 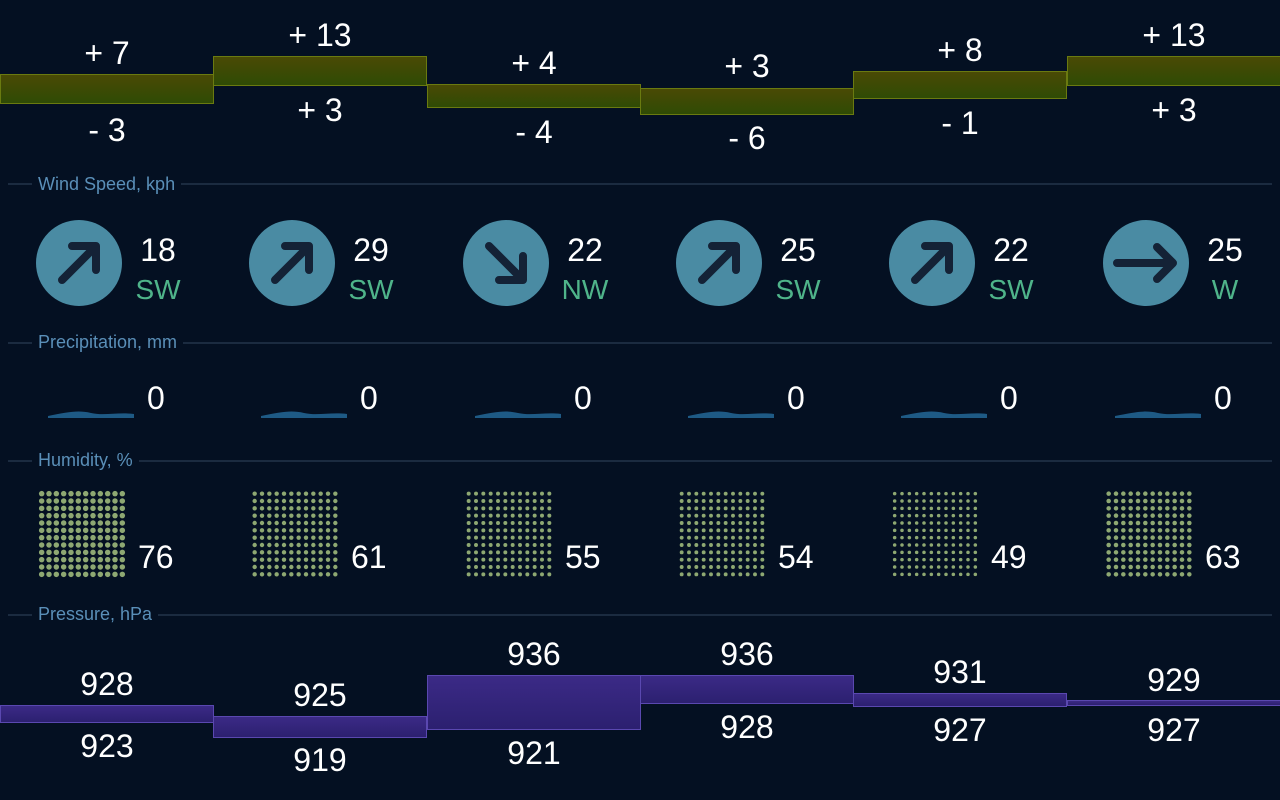 What do you see at coordinates (747, 66) in the screenshot?
I see `temperature-high: + 3` at bounding box center [747, 66].